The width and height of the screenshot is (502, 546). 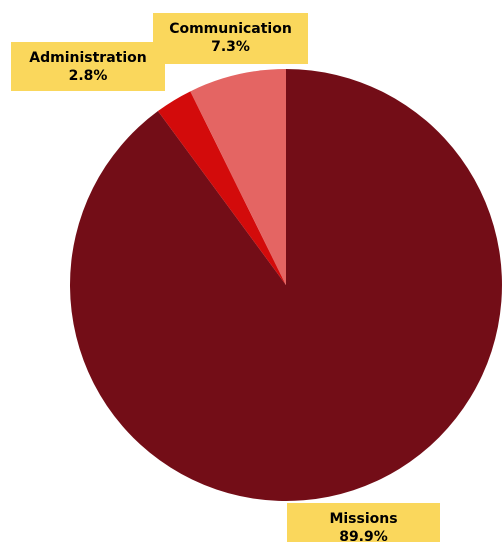 What do you see at coordinates (87, 58) in the screenshot?
I see `slice-label-name: Administration` at bounding box center [87, 58].